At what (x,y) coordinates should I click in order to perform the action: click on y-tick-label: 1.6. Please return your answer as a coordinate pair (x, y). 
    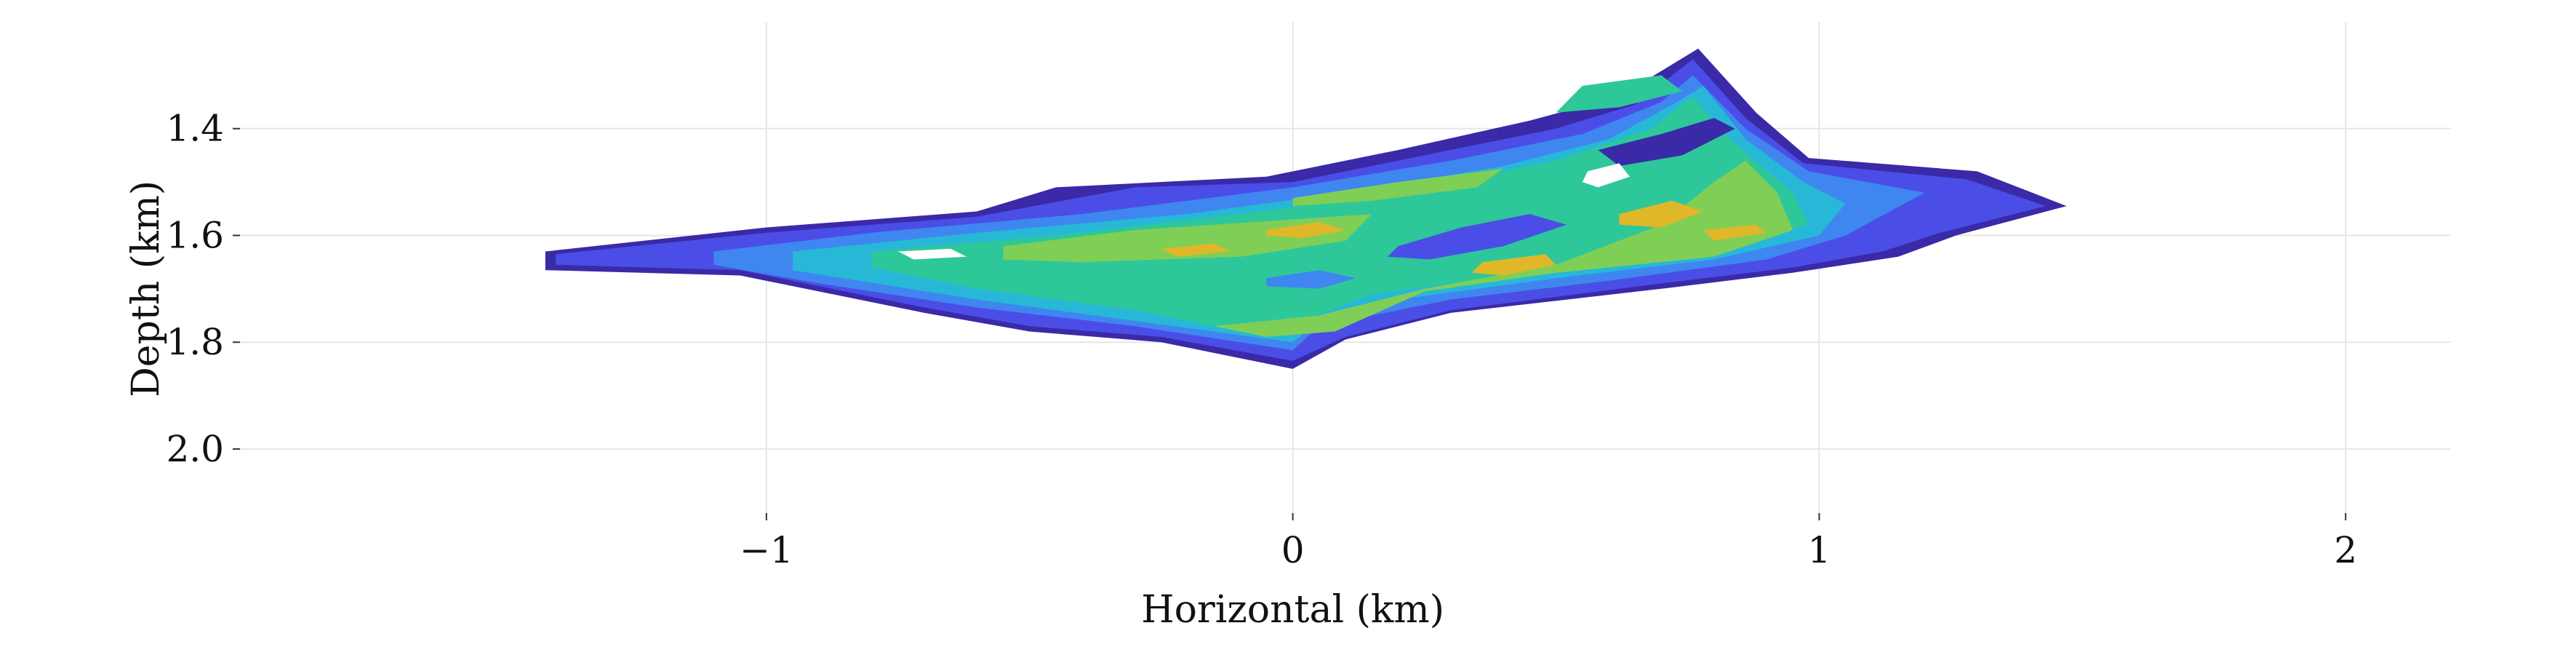
    Looking at the image, I should click on (195, 235).